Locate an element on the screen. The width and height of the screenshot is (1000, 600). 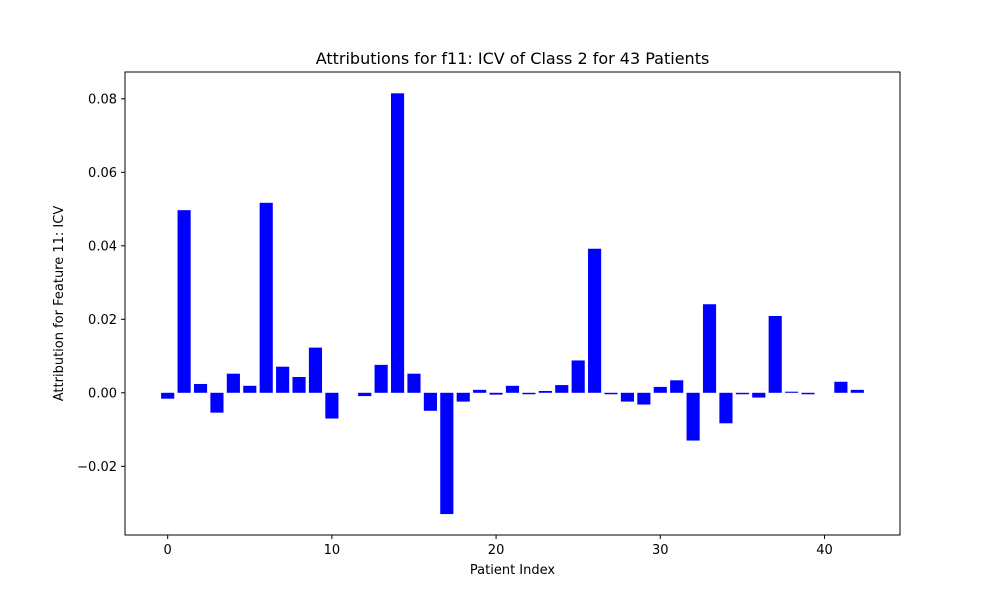
y-axis-label: Attribution for Feature 11: ICV is located at coordinates (59, 304).